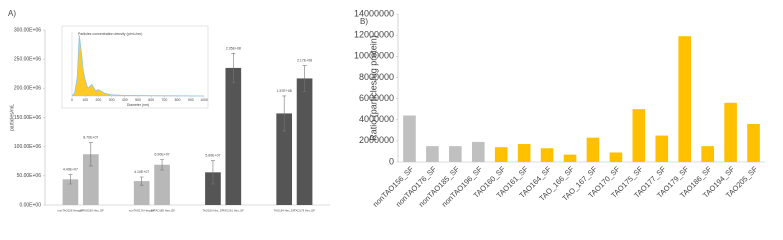  I want to click on x-tick-label: nonTAO156 Hex_SF, so click(71, 211).